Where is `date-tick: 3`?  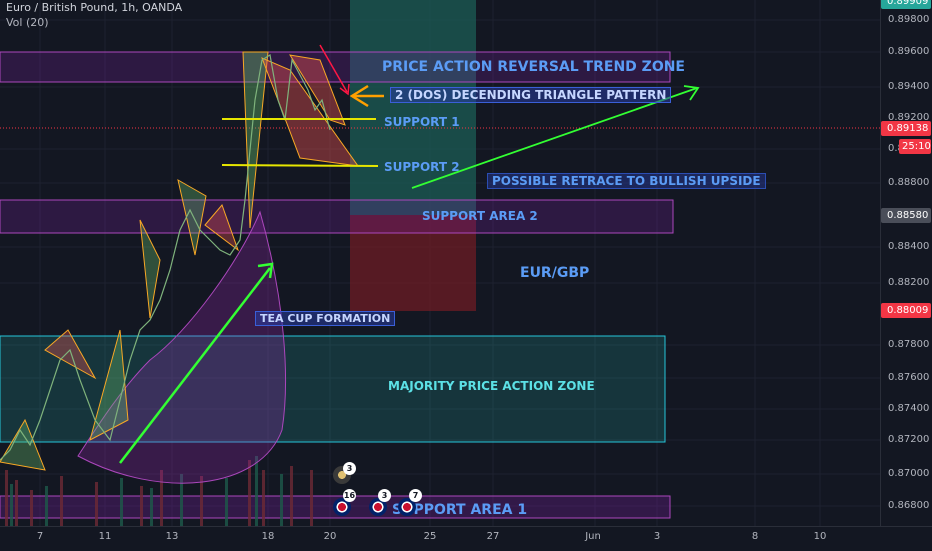
date-tick: 3 is located at coordinates (657, 536).